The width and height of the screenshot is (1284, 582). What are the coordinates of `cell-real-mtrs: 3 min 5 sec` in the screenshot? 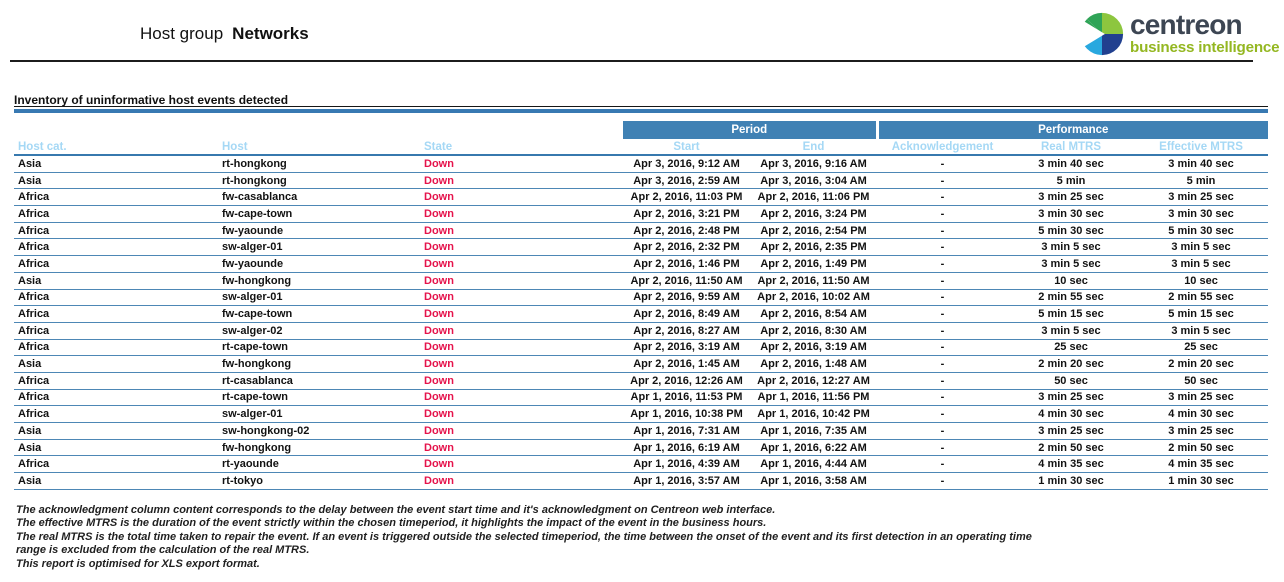 It's located at (1071, 264).